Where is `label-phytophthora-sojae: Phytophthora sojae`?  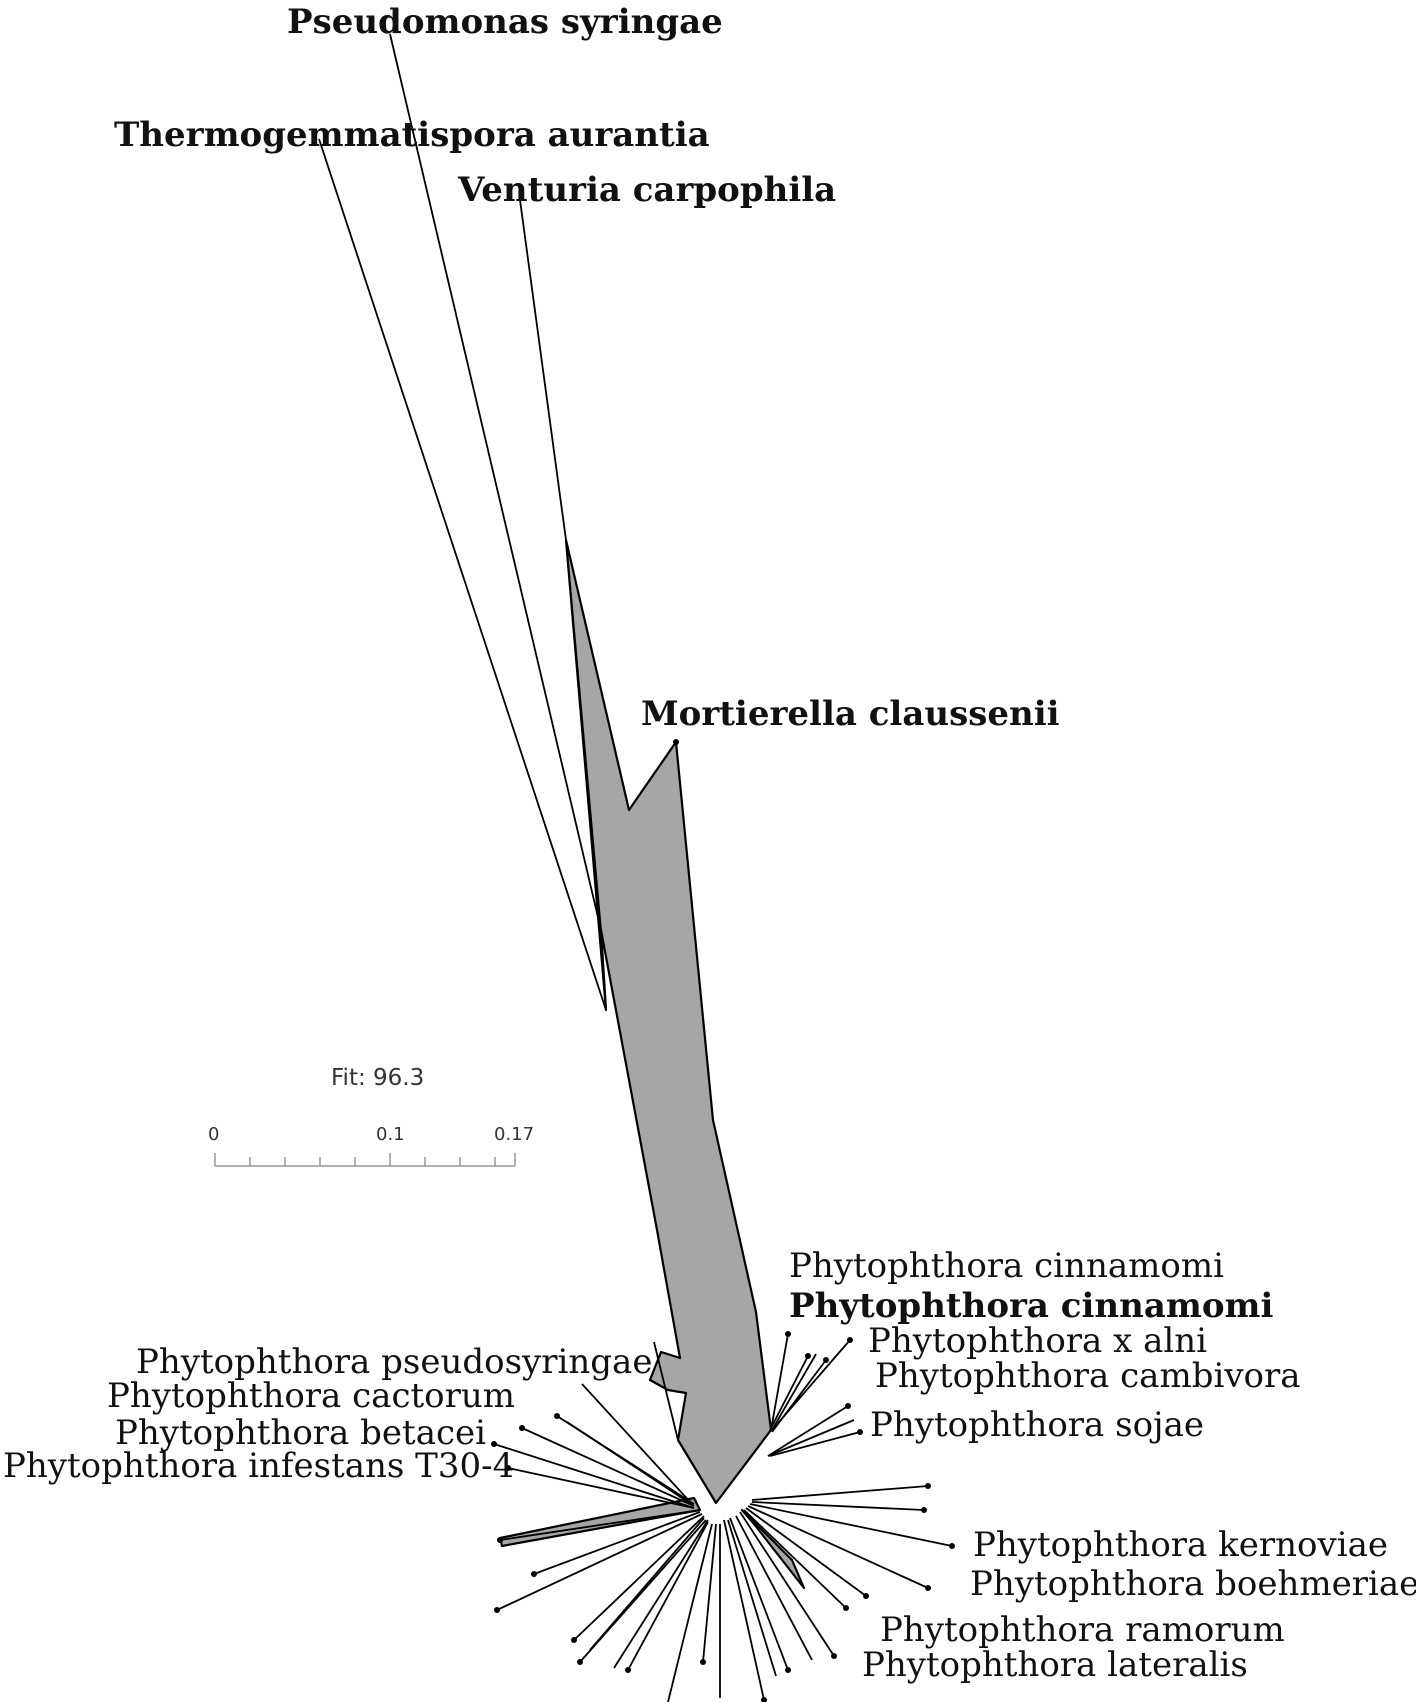
label-phytophthora-sojae: Phytophthora sojae is located at coordinates (1037, 1425).